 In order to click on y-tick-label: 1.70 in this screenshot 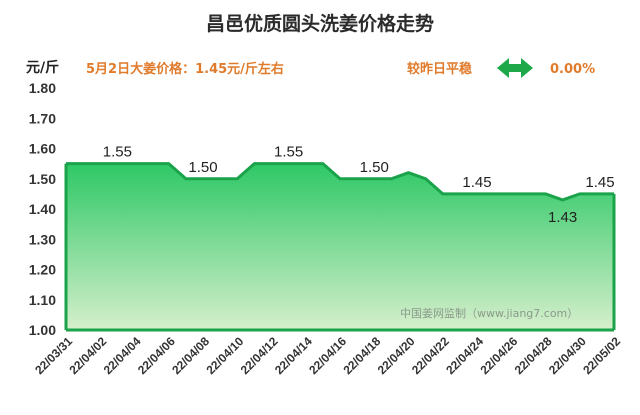, I will do `click(42, 118)`.